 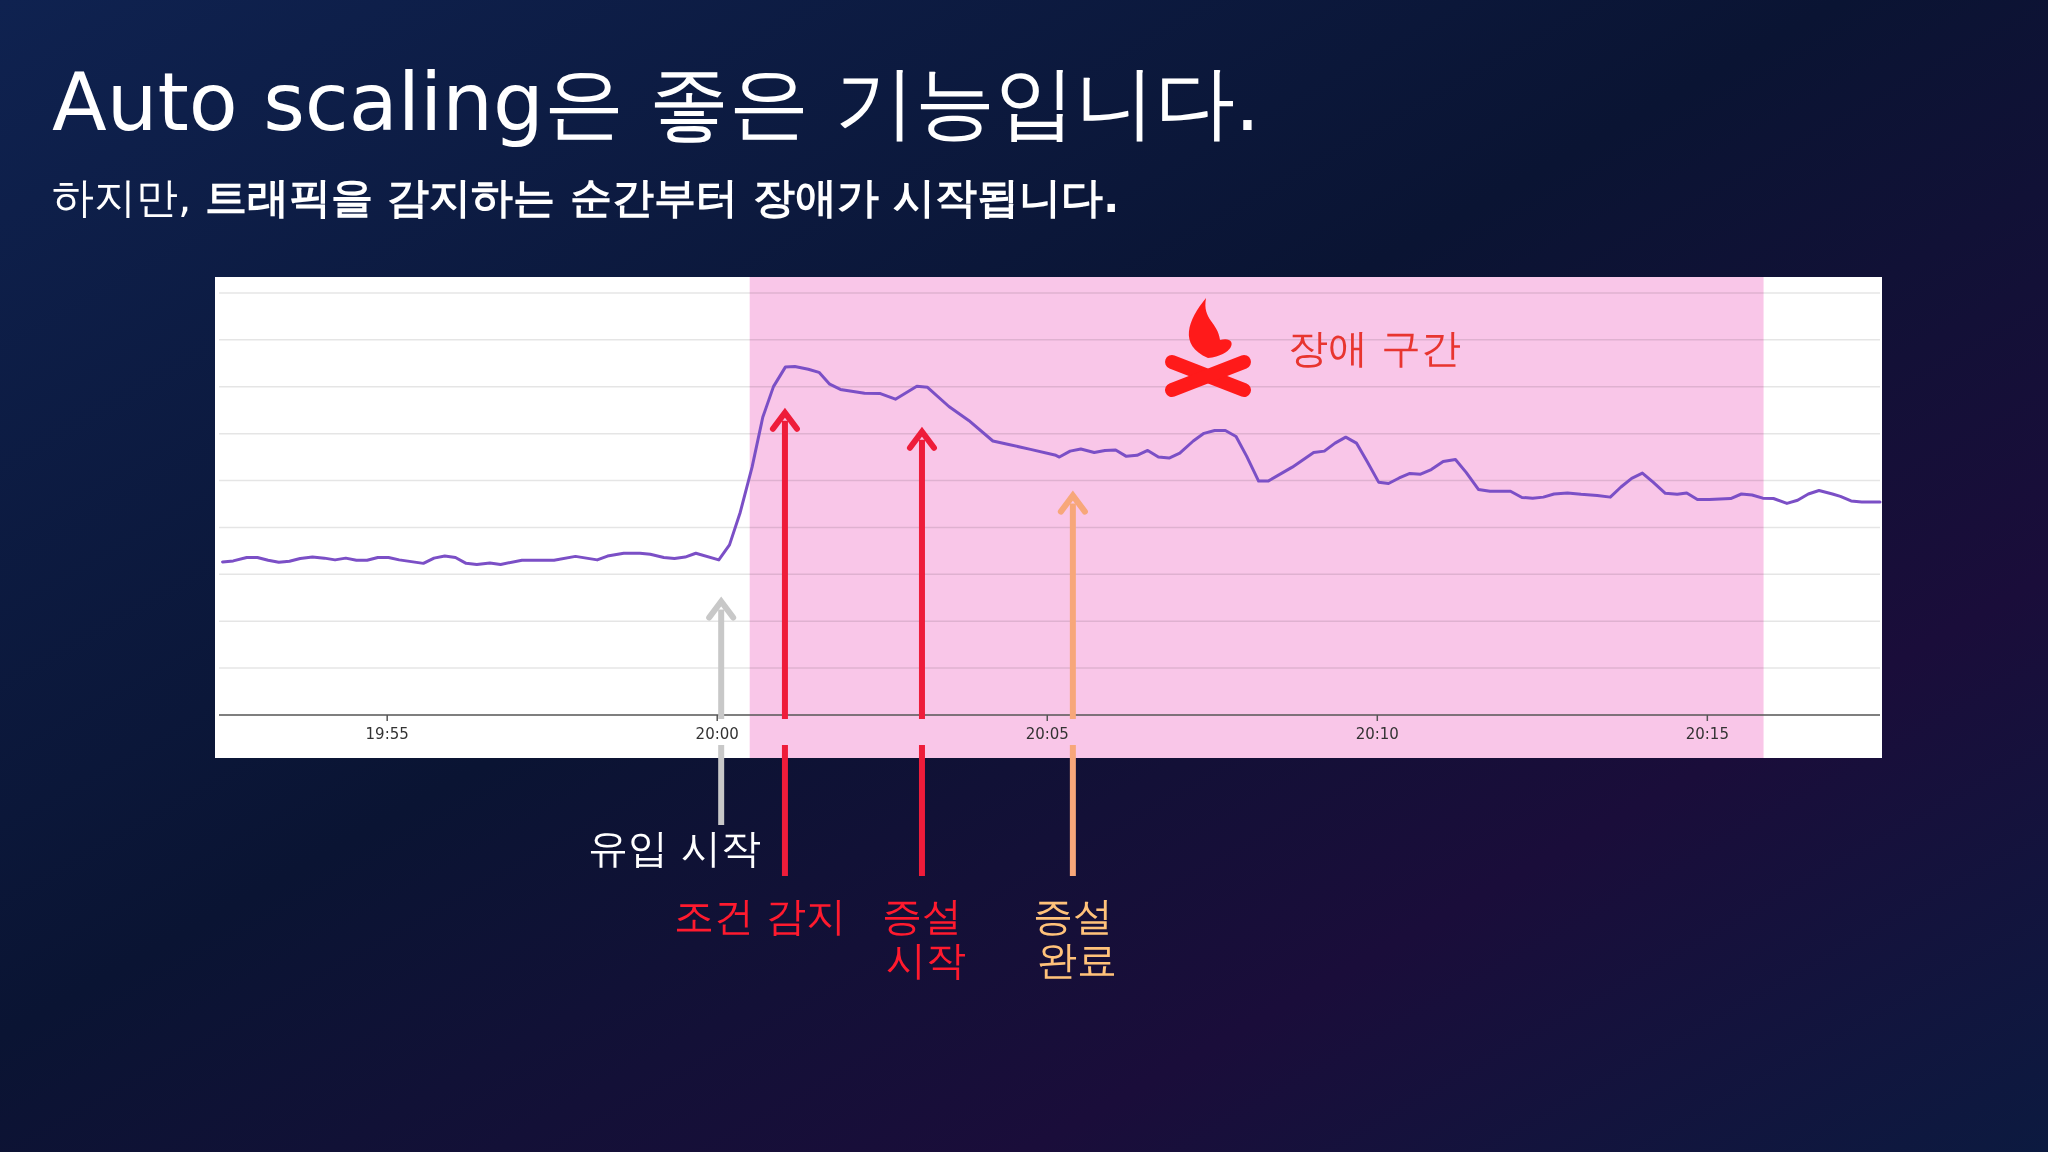 What do you see at coordinates (1374, 348) in the screenshot?
I see `band-label: 장애 구간` at bounding box center [1374, 348].